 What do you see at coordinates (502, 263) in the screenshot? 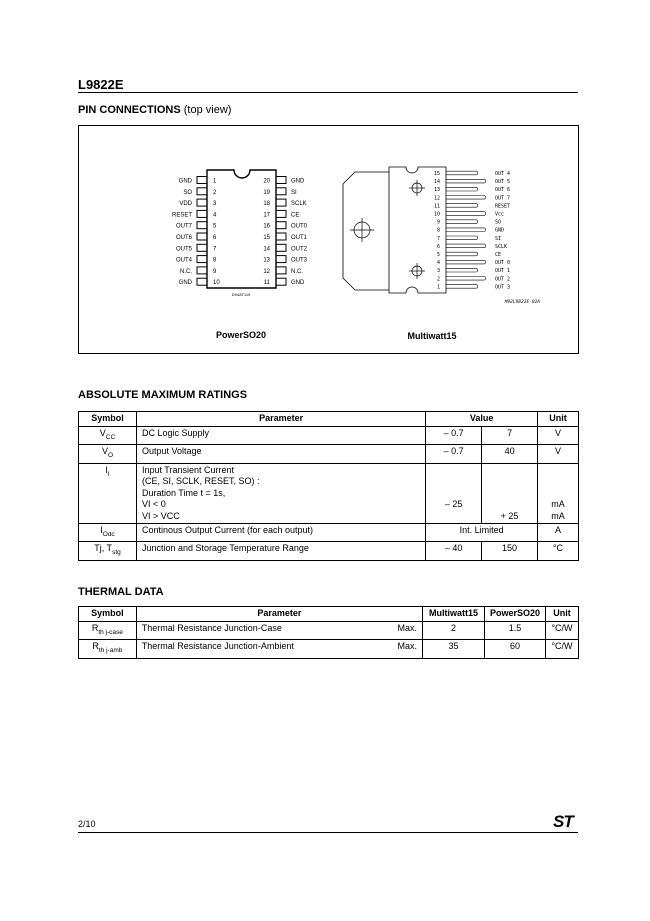
I see `pin-name: OUT 0` at bounding box center [502, 263].